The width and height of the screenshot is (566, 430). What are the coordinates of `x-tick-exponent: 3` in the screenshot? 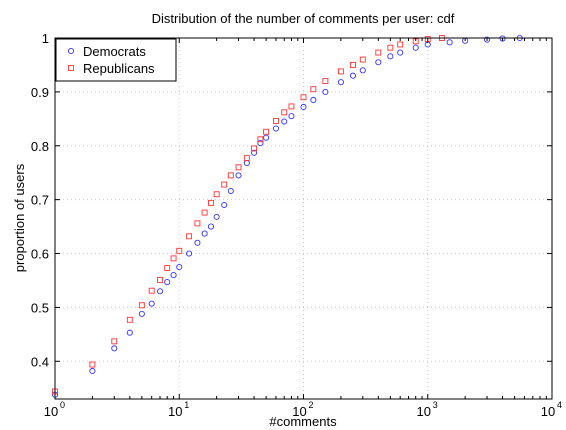 It's located at (435, 405).